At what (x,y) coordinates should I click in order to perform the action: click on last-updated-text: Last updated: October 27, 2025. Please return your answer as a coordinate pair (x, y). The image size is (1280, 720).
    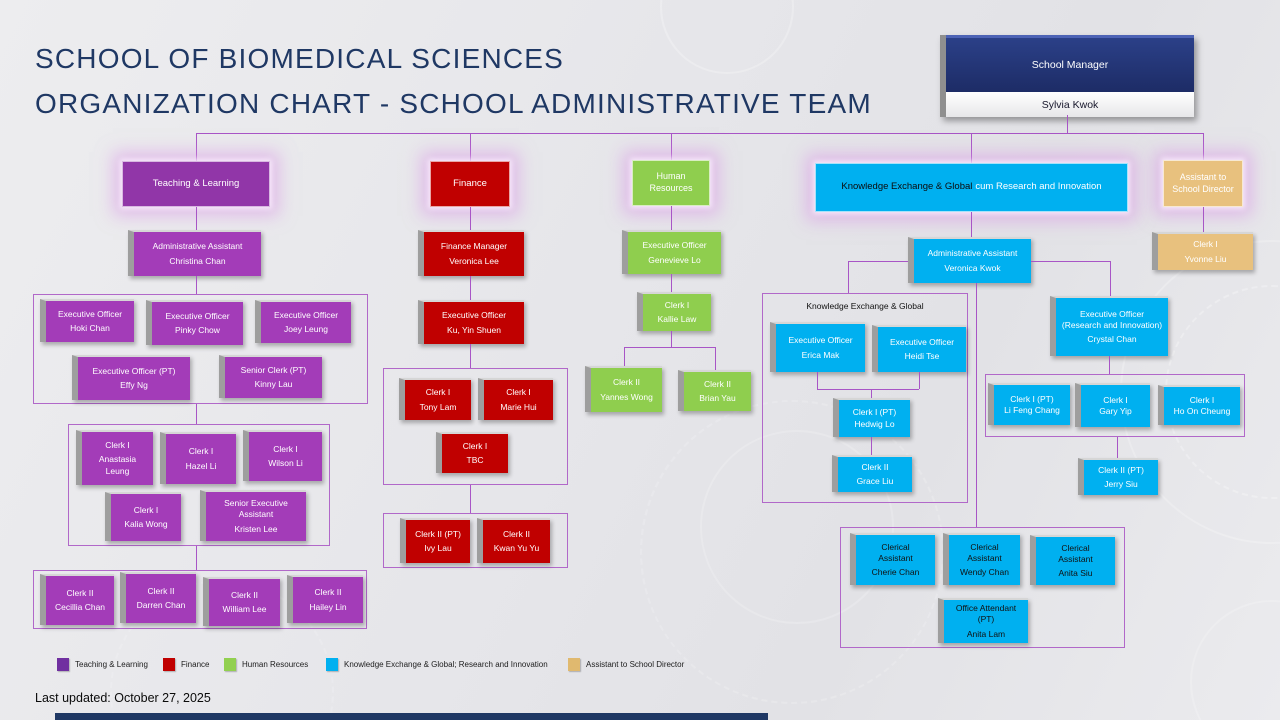
    Looking at the image, I should click on (123, 698).